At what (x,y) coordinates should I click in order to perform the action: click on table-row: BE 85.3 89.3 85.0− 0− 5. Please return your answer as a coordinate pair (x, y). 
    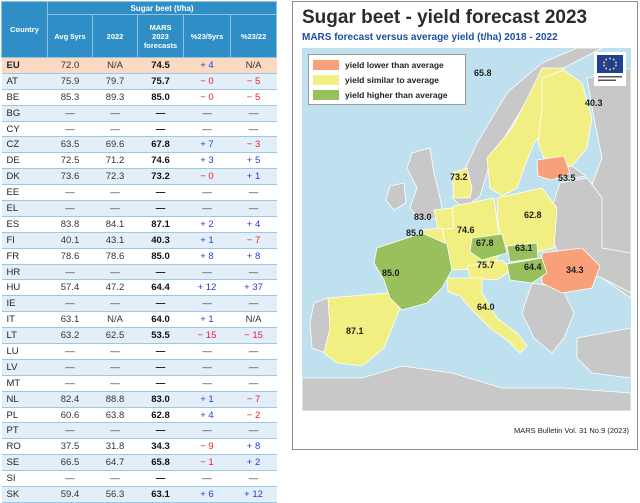
    Looking at the image, I should click on (139, 97).